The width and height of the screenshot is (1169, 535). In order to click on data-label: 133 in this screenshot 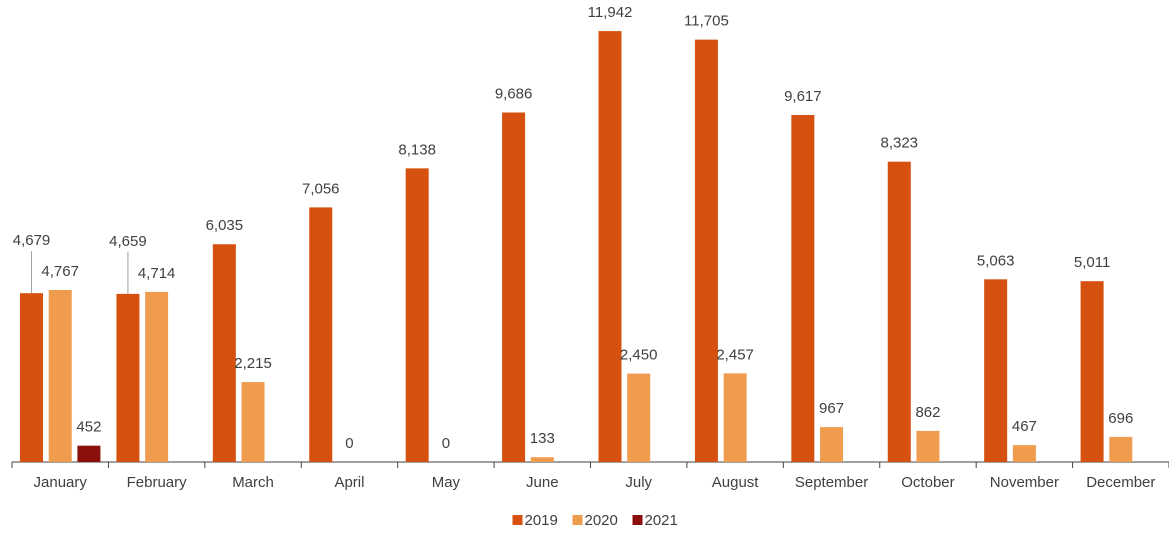, I will do `click(542, 438)`.